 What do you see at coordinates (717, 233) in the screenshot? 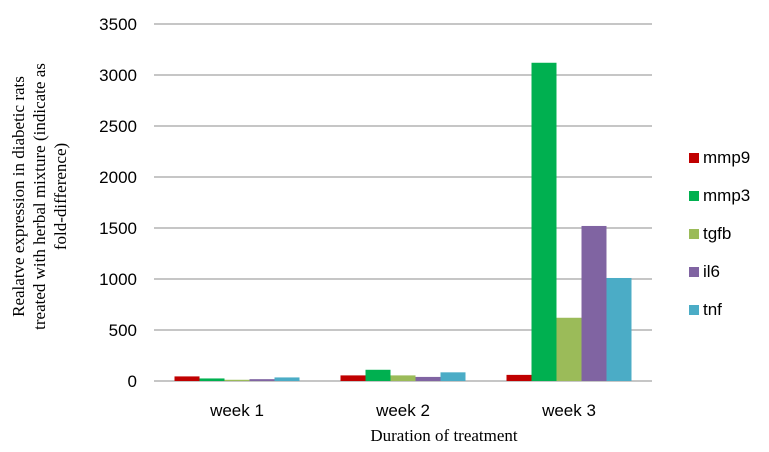
I see `legend-label-tgfb: tgfb` at bounding box center [717, 233].